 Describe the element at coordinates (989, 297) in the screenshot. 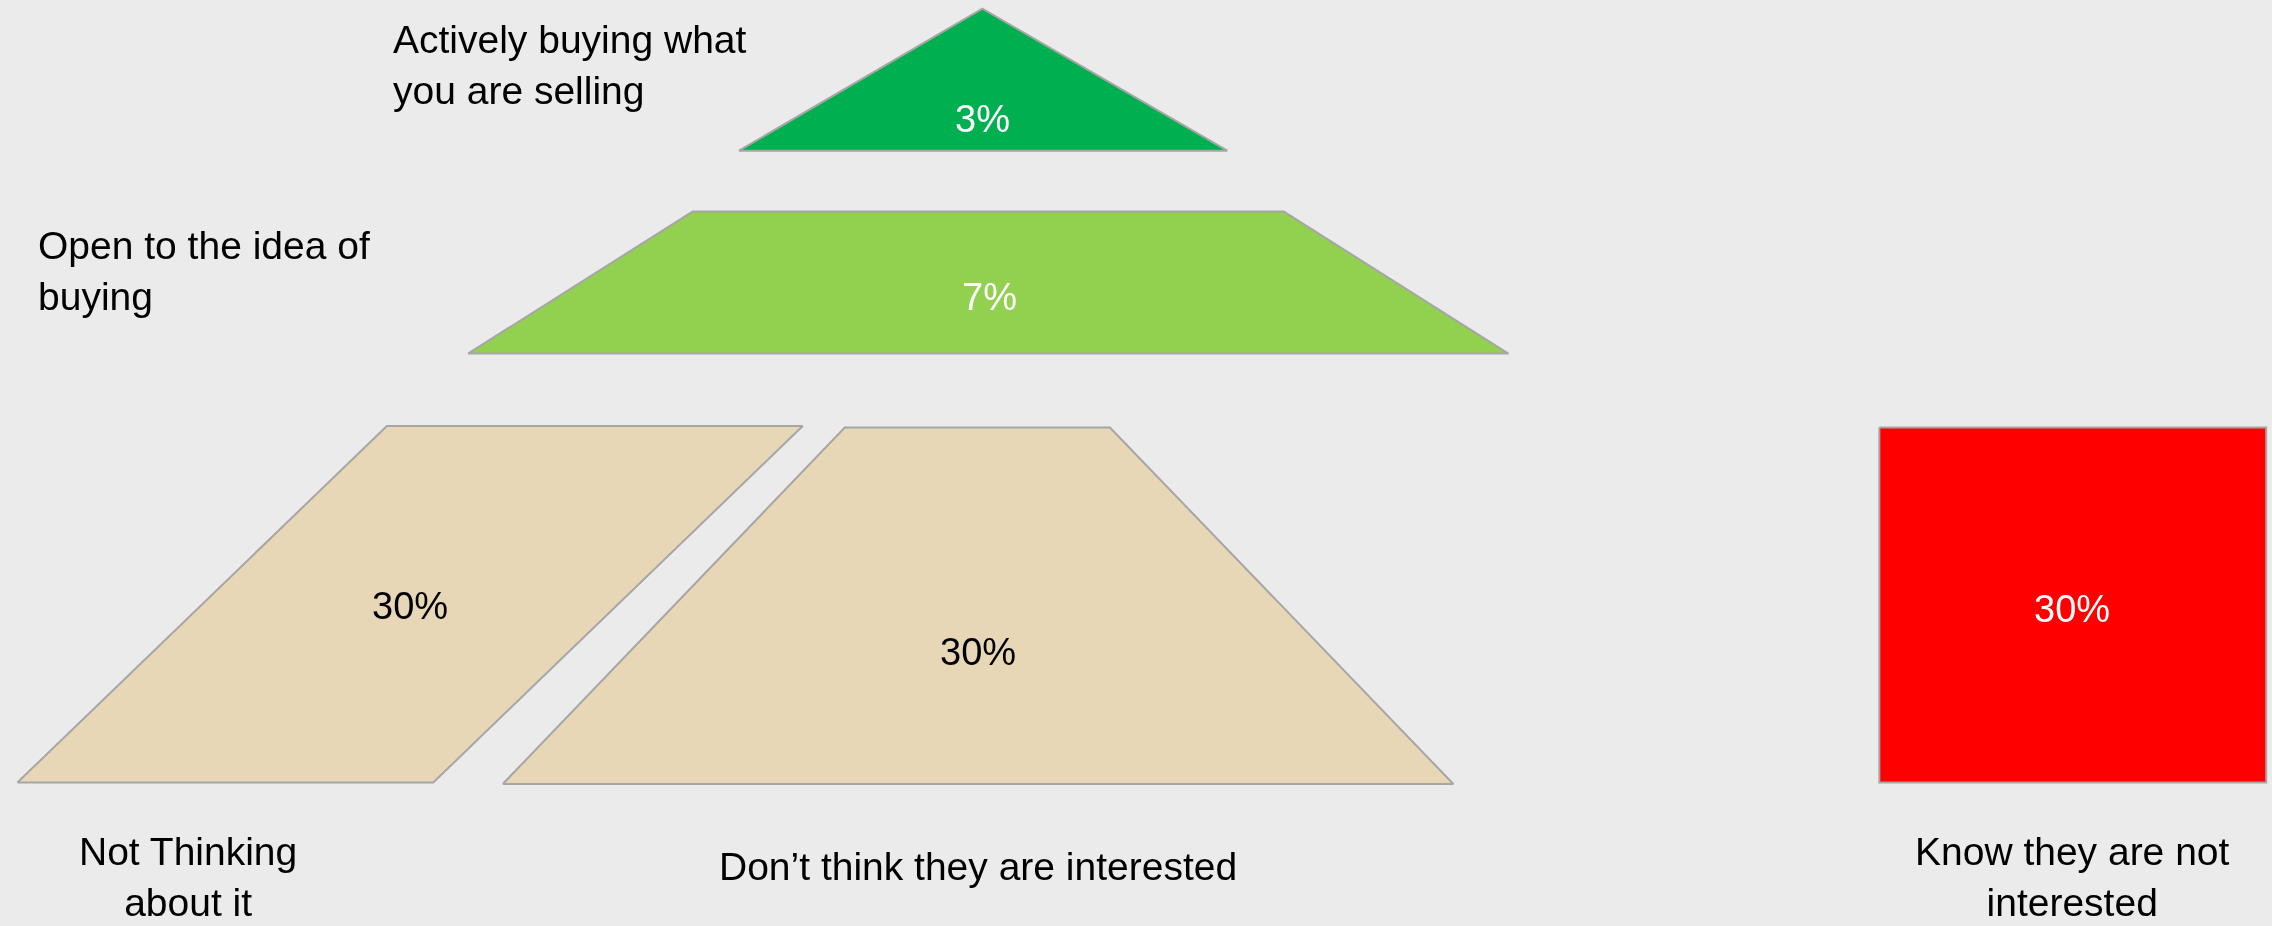

I see `data-label: 7%` at that location.